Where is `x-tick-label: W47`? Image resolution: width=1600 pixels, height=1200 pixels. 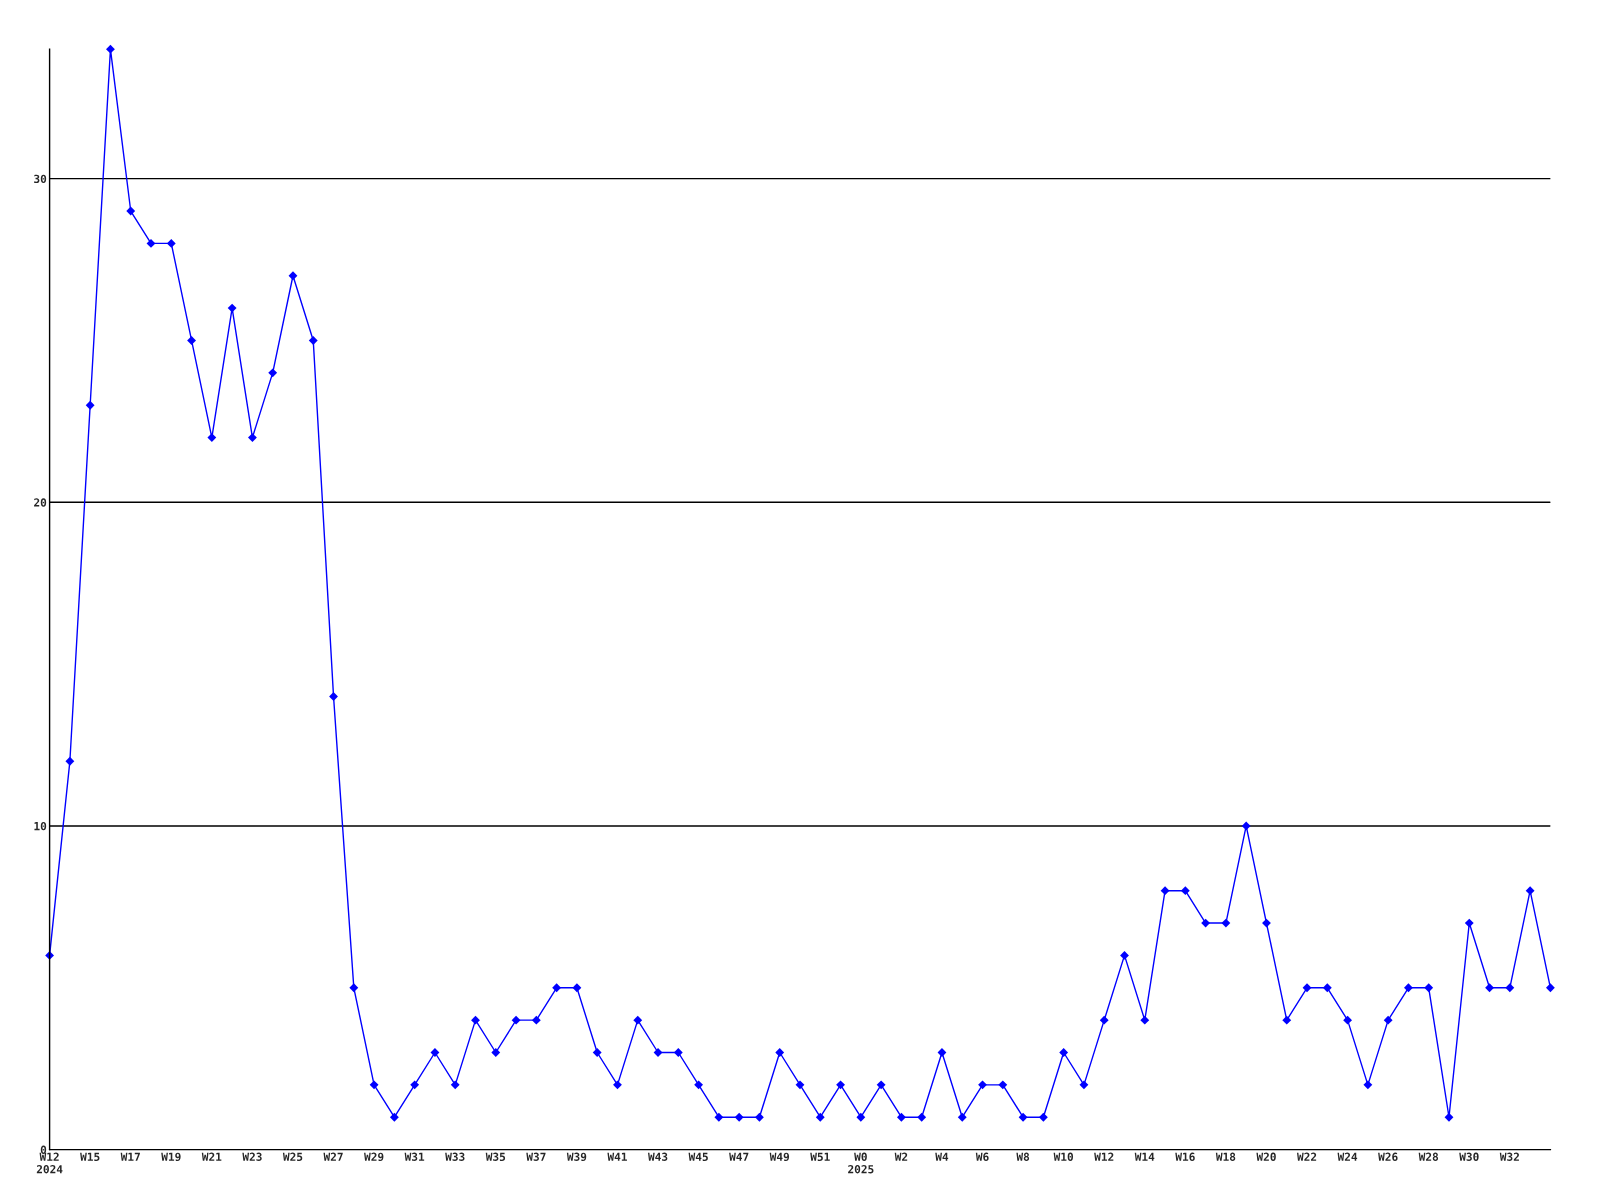 x-tick-label: W47 is located at coordinates (739, 1156).